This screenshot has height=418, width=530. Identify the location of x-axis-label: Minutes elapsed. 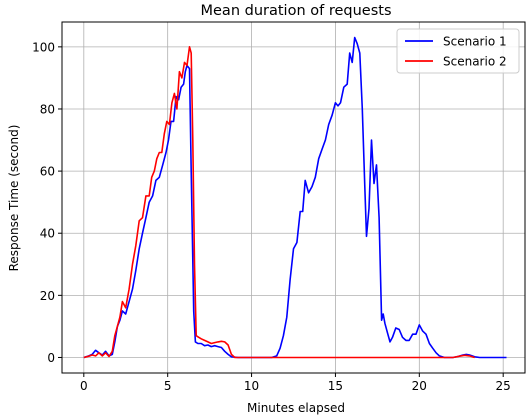
(296, 408).